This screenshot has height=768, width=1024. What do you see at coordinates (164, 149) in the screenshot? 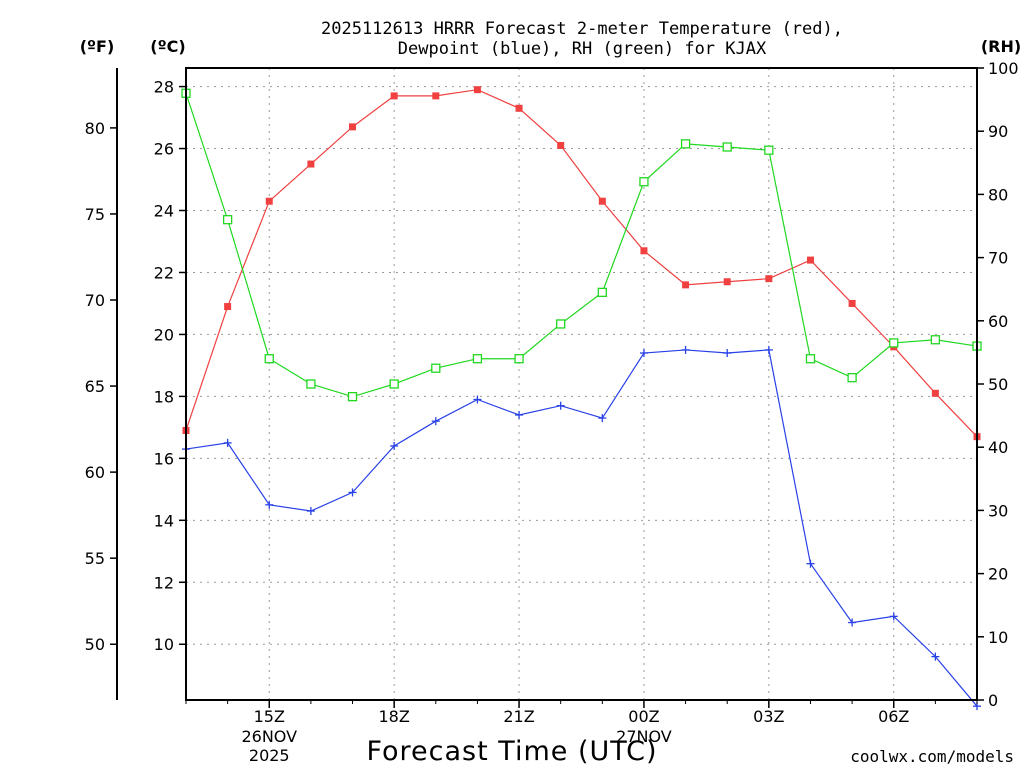
I see `celsius-tick-label: 26` at bounding box center [164, 149].